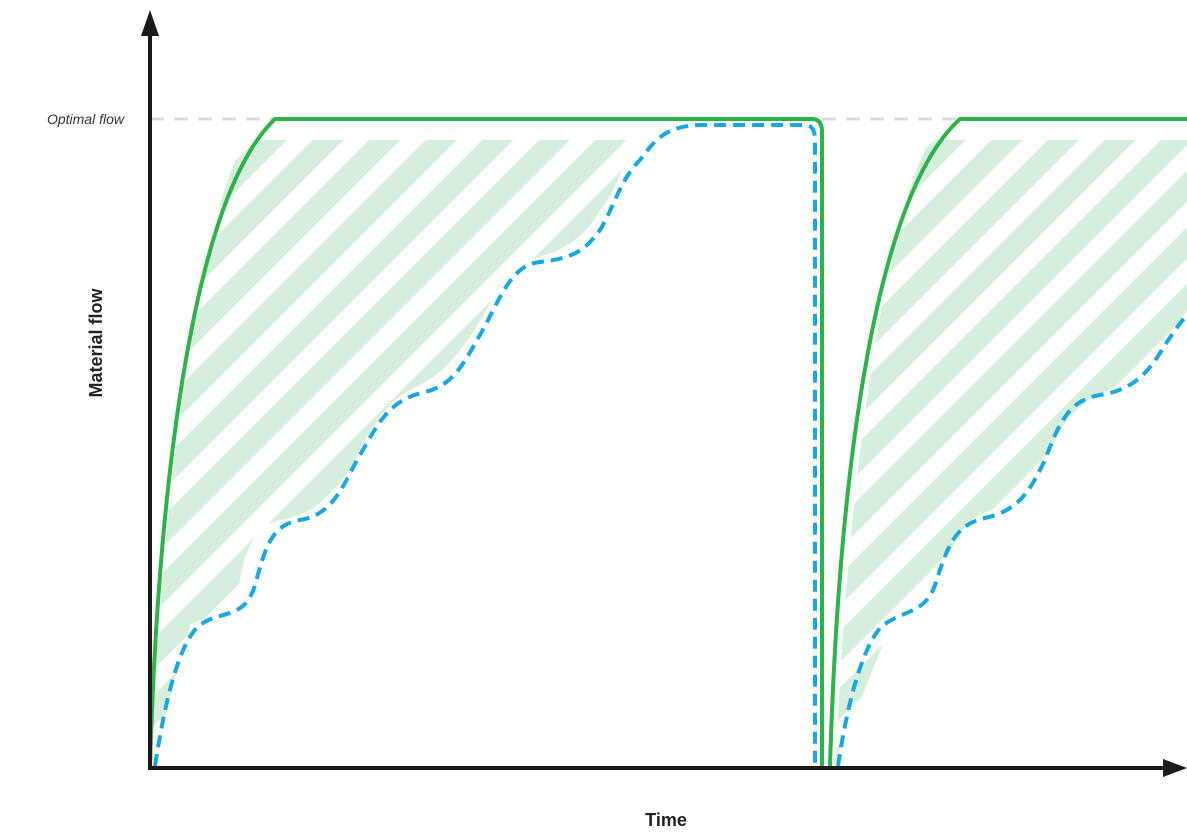  What do you see at coordinates (666, 820) in the screenshot?
I see `x-axis-title: Time` at bounding box center [666, 820].